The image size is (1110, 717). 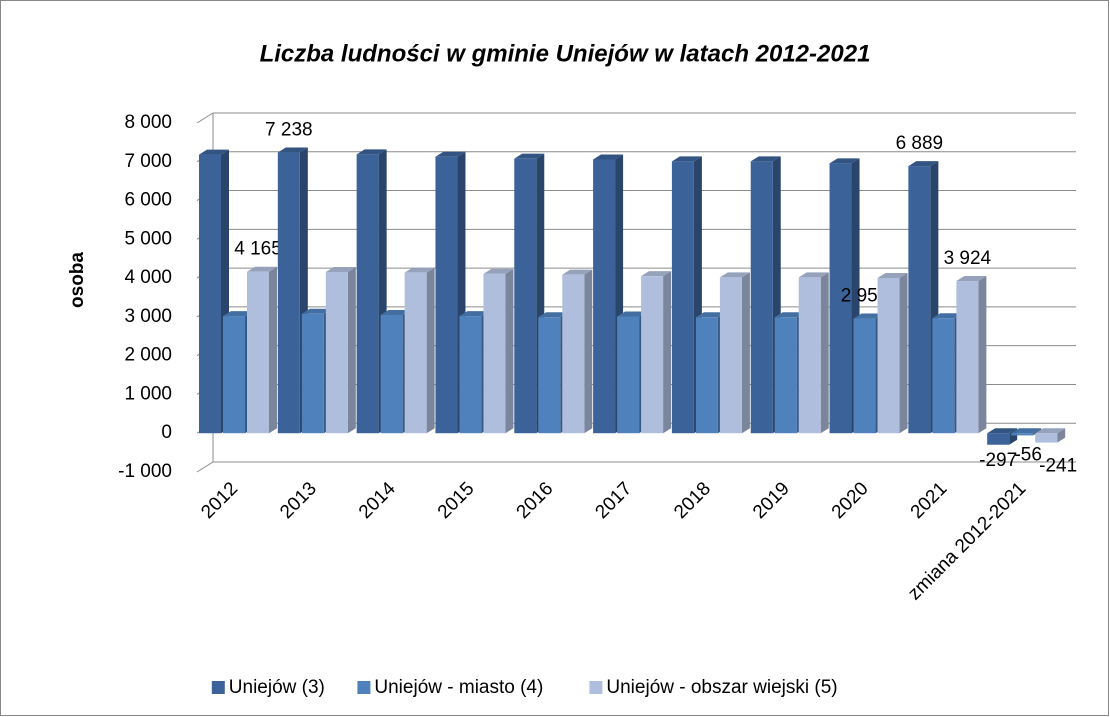 What do you see at coordinates (148, 355) in the screenshot?
I see `y-tick-label: 2 000` at bounding box center [148, 355].